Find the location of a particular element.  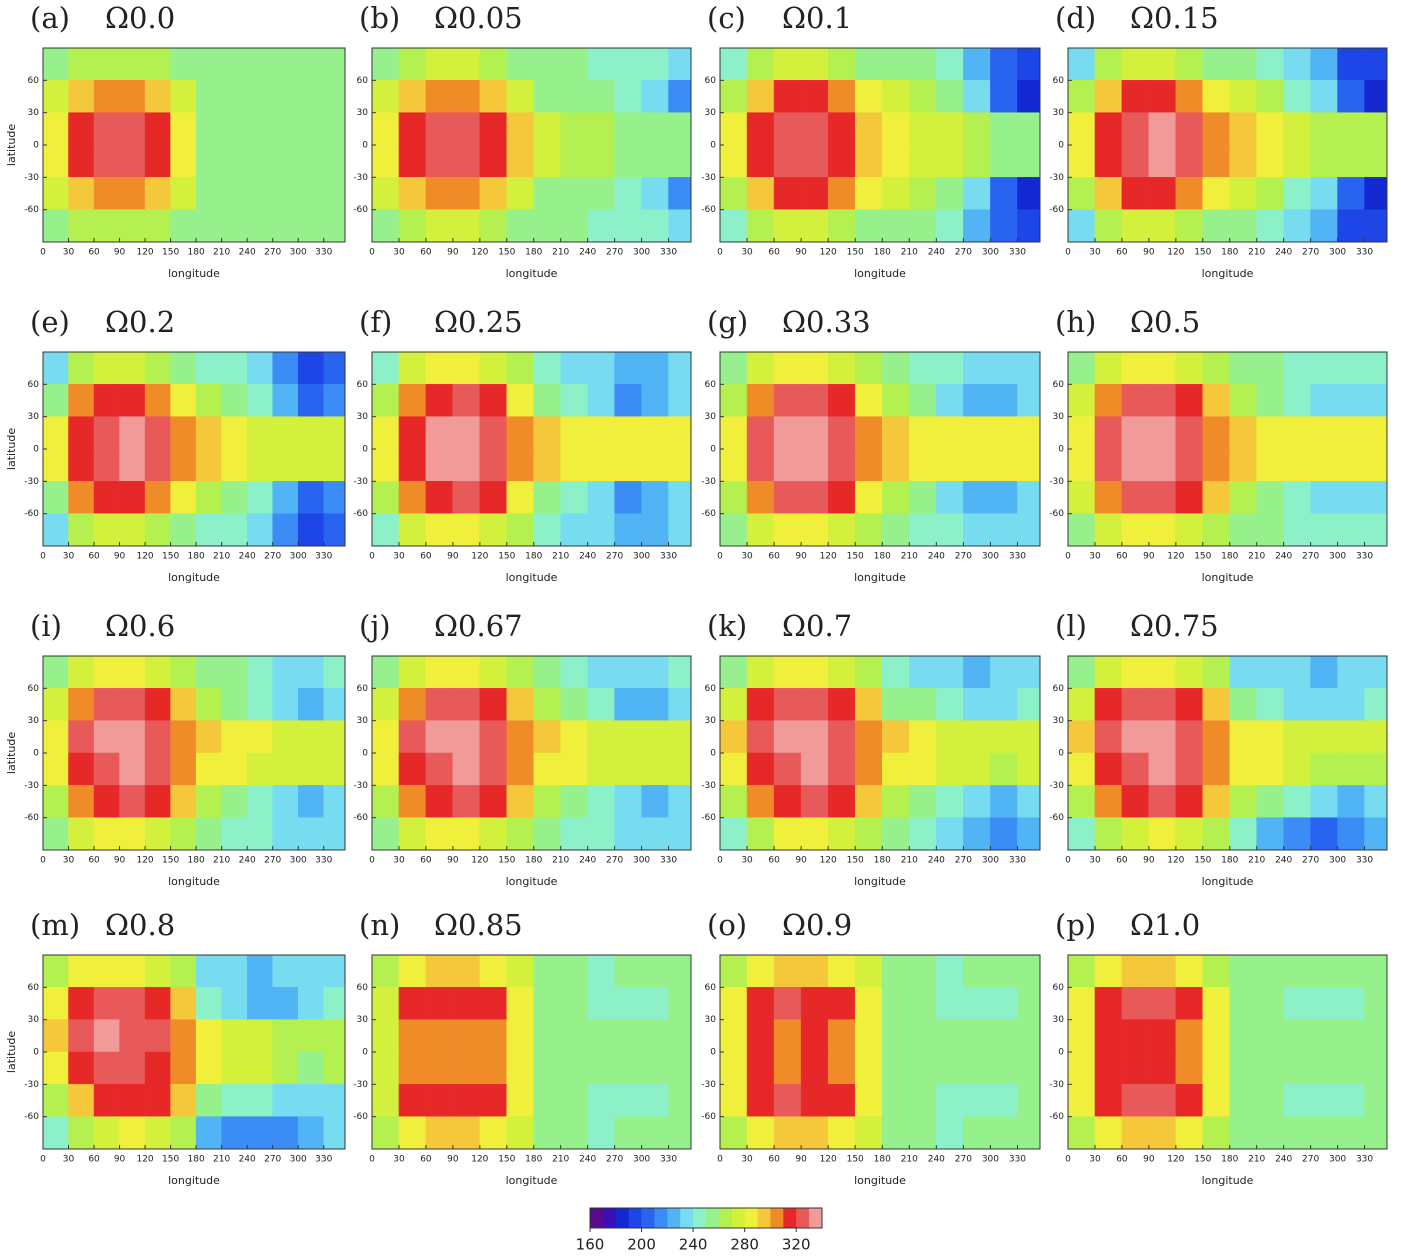

y-tick-label: 0 is located at coordinates (1061, 1053).